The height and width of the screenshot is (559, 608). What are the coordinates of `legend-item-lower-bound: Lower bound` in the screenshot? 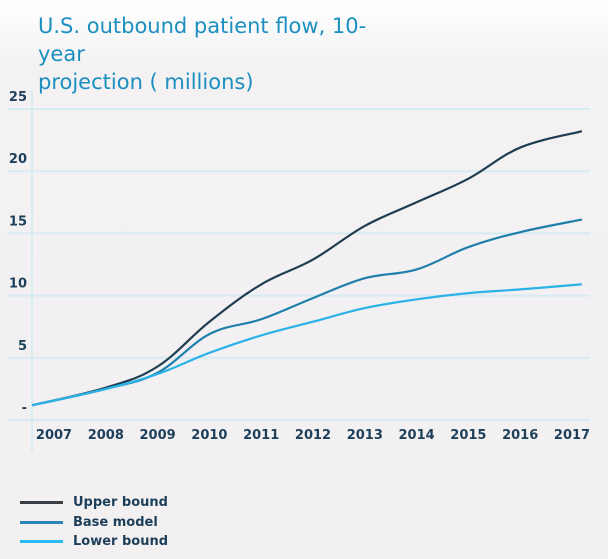 It's located at (94, 542).